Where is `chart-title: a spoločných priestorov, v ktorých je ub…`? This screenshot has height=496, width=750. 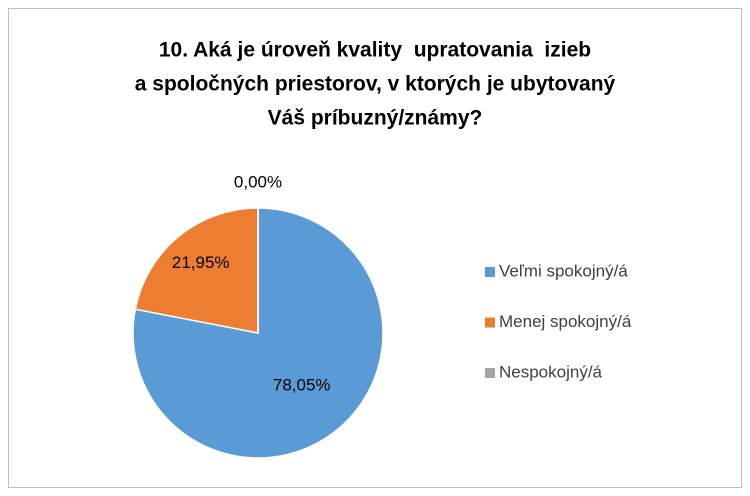
chart-title: a spoločných priestorov, v ktorých je ub… is located at coordinates (375, 84).